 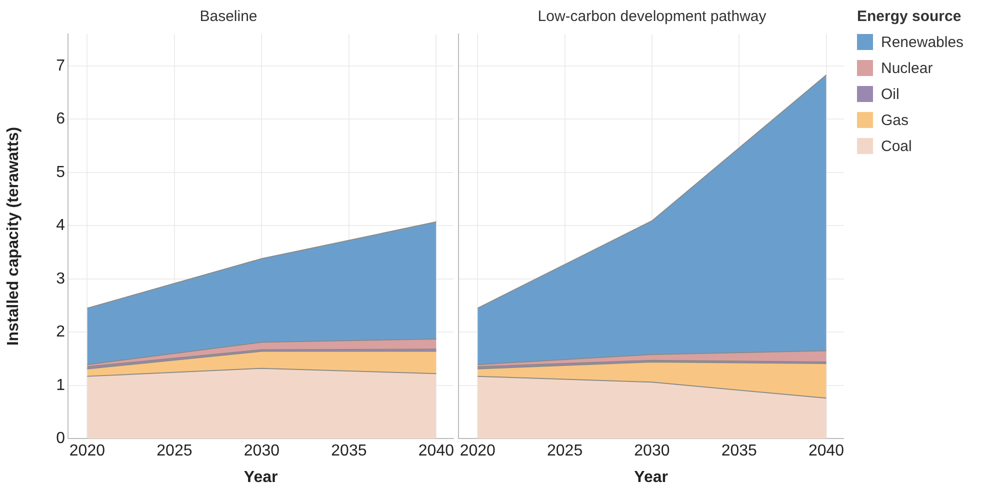 I want to click on chart-title: Low-carbon development pathway, so click(x=652, y=17).